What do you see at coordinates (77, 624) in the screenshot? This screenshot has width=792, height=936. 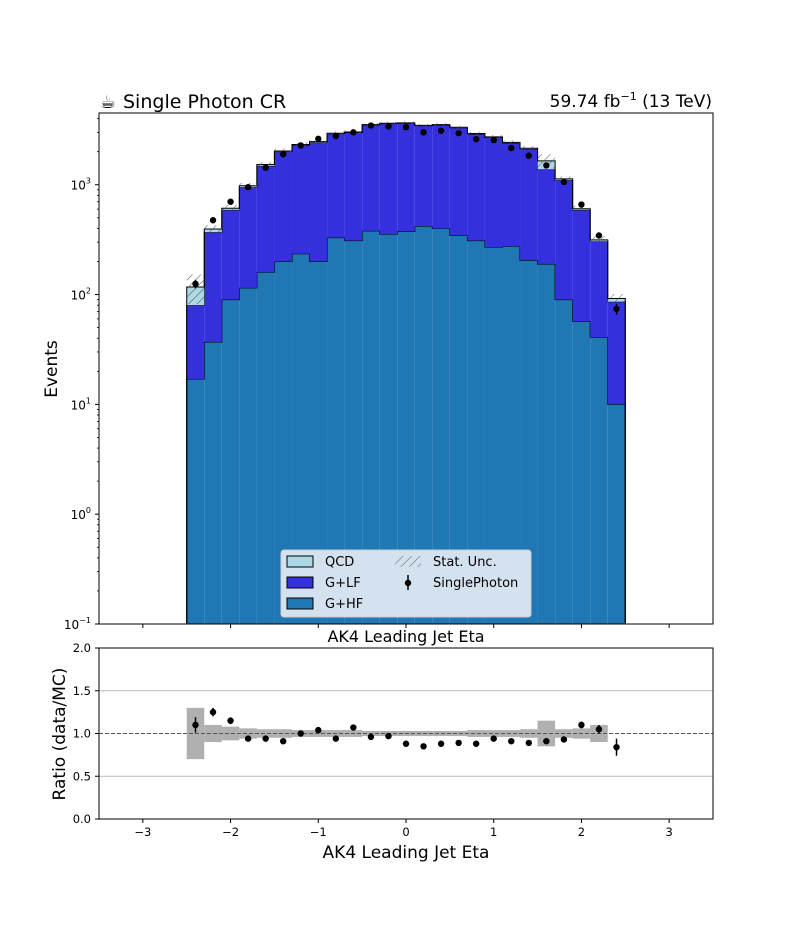 I see `main-y-tick-label-0: 10⁻¹` at bounding box center [77, 624].